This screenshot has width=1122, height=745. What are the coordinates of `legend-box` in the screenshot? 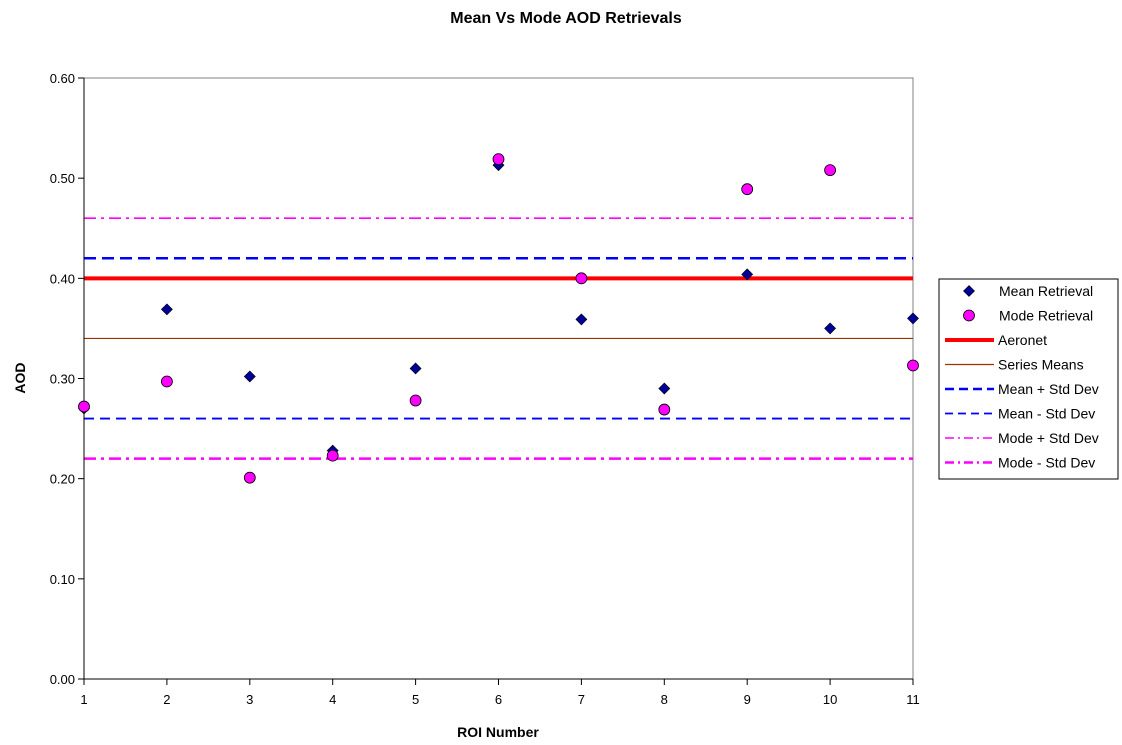 It's located at (1028, 379).